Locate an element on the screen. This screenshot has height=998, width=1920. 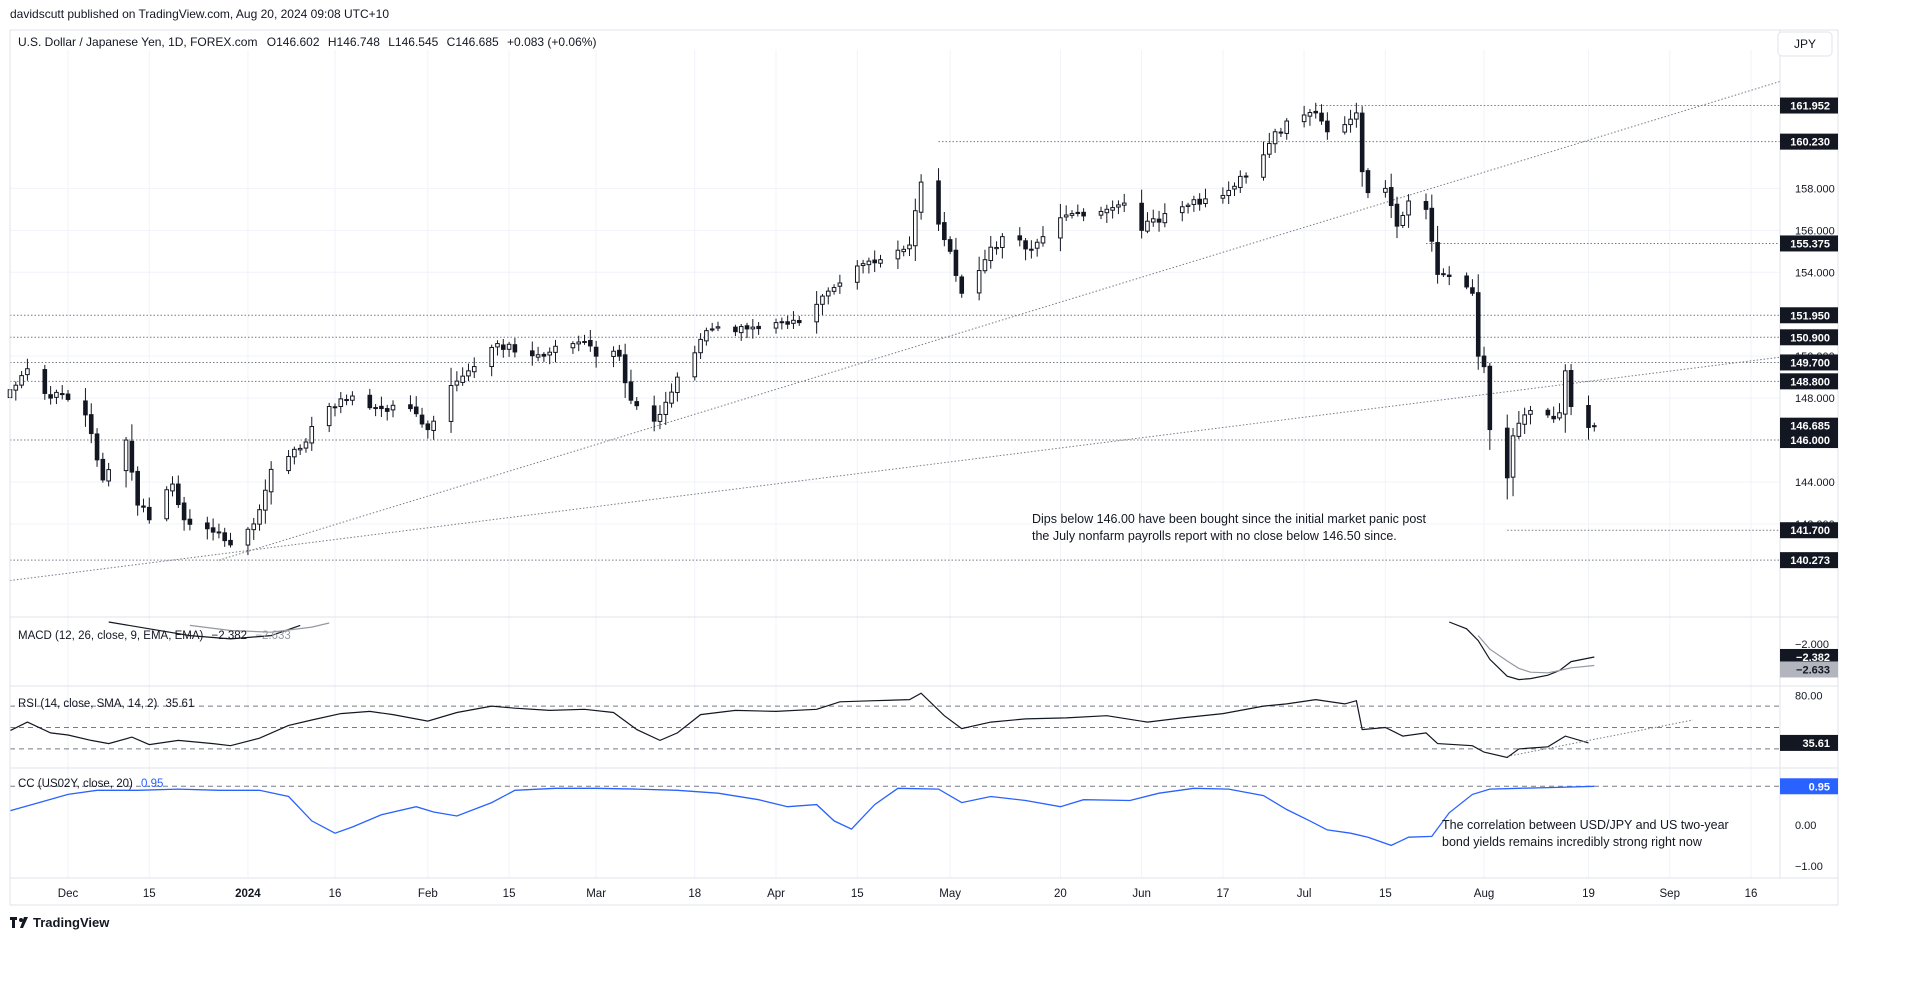
macd-legend-signal: −2.633 is located at coordinates (273, 636).